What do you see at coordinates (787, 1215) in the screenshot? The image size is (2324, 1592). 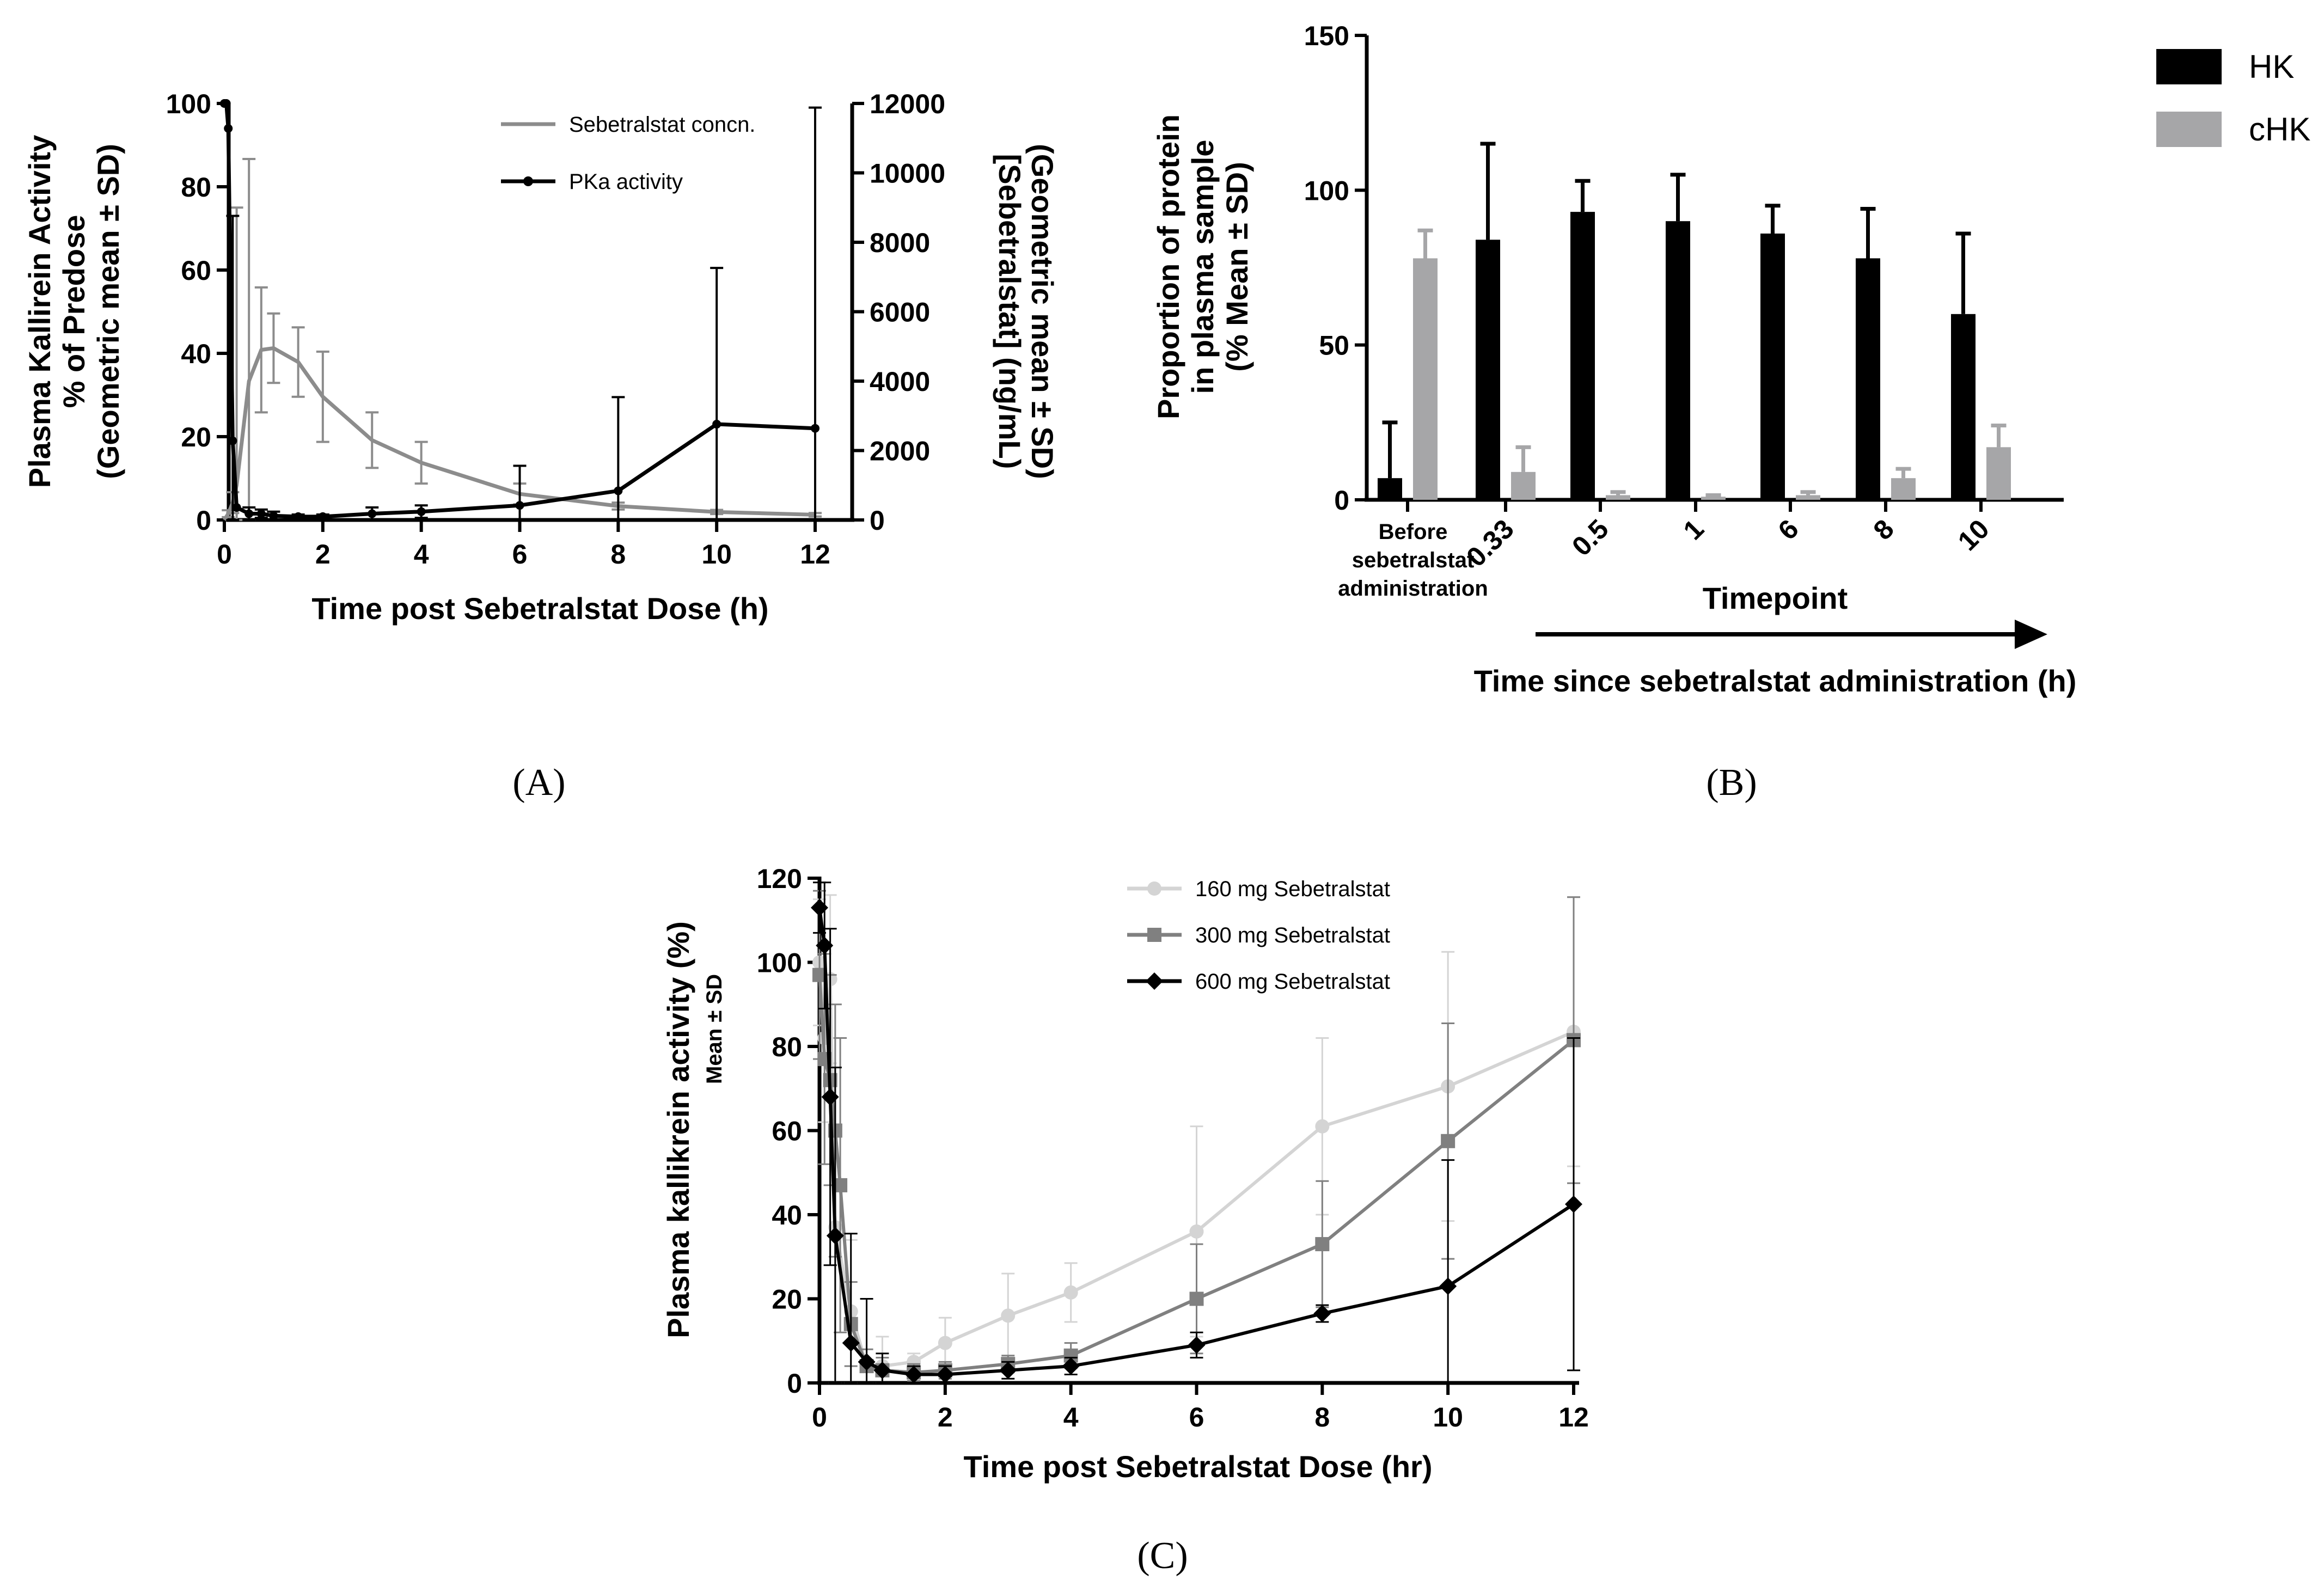 I see `panel-c-y-tick-label: 40` at bounding box center [787, 1215].